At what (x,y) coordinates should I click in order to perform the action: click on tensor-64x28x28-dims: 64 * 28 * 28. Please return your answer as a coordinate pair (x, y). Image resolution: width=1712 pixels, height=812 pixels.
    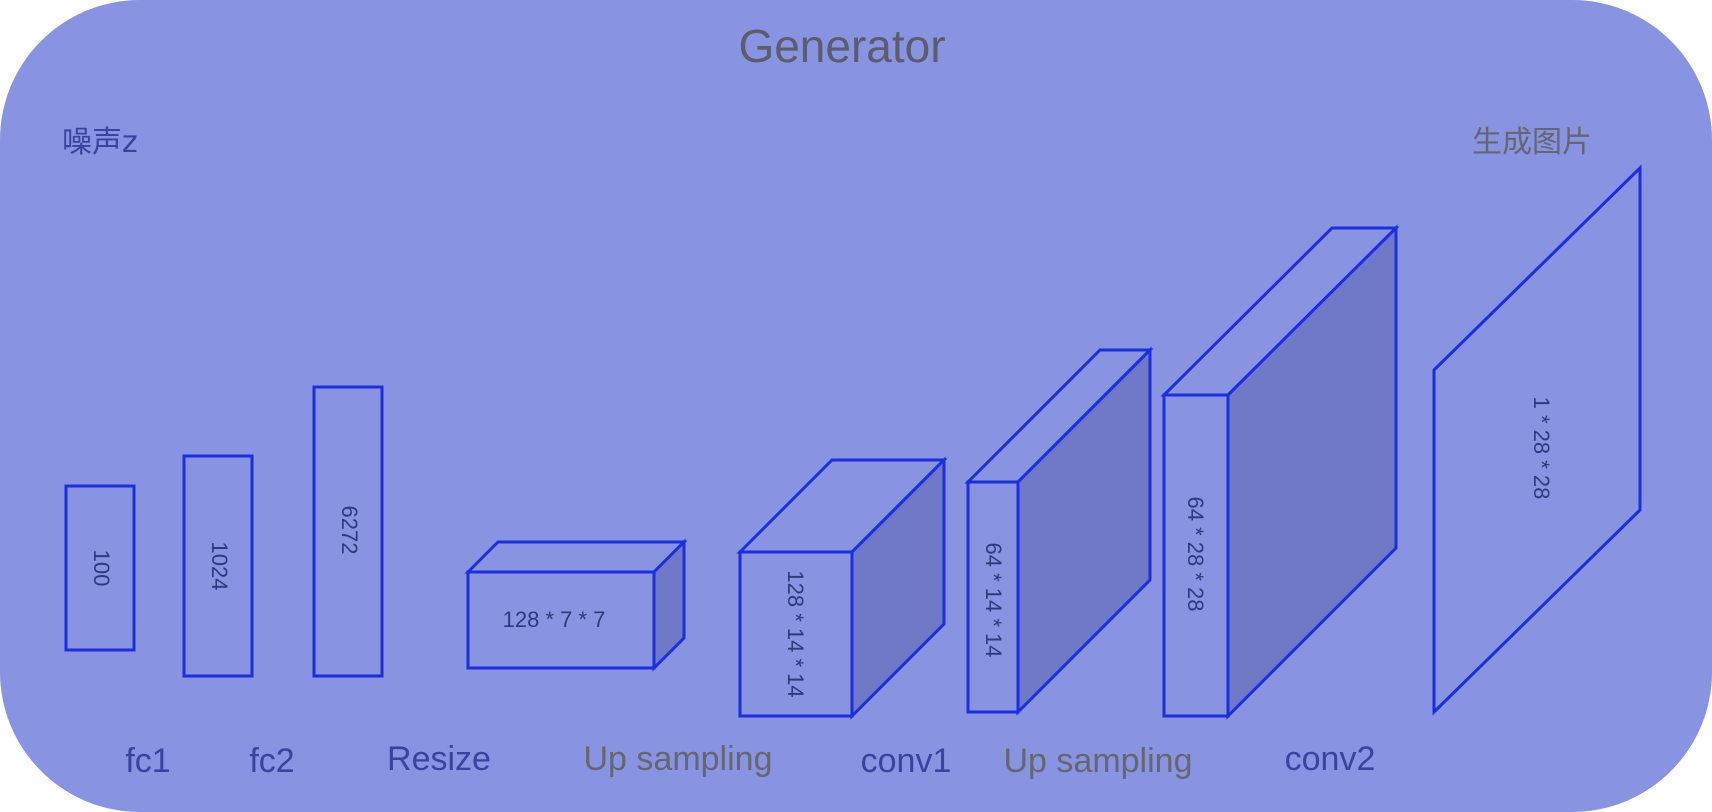
    Looking at the image, I should click on (1195, 554).